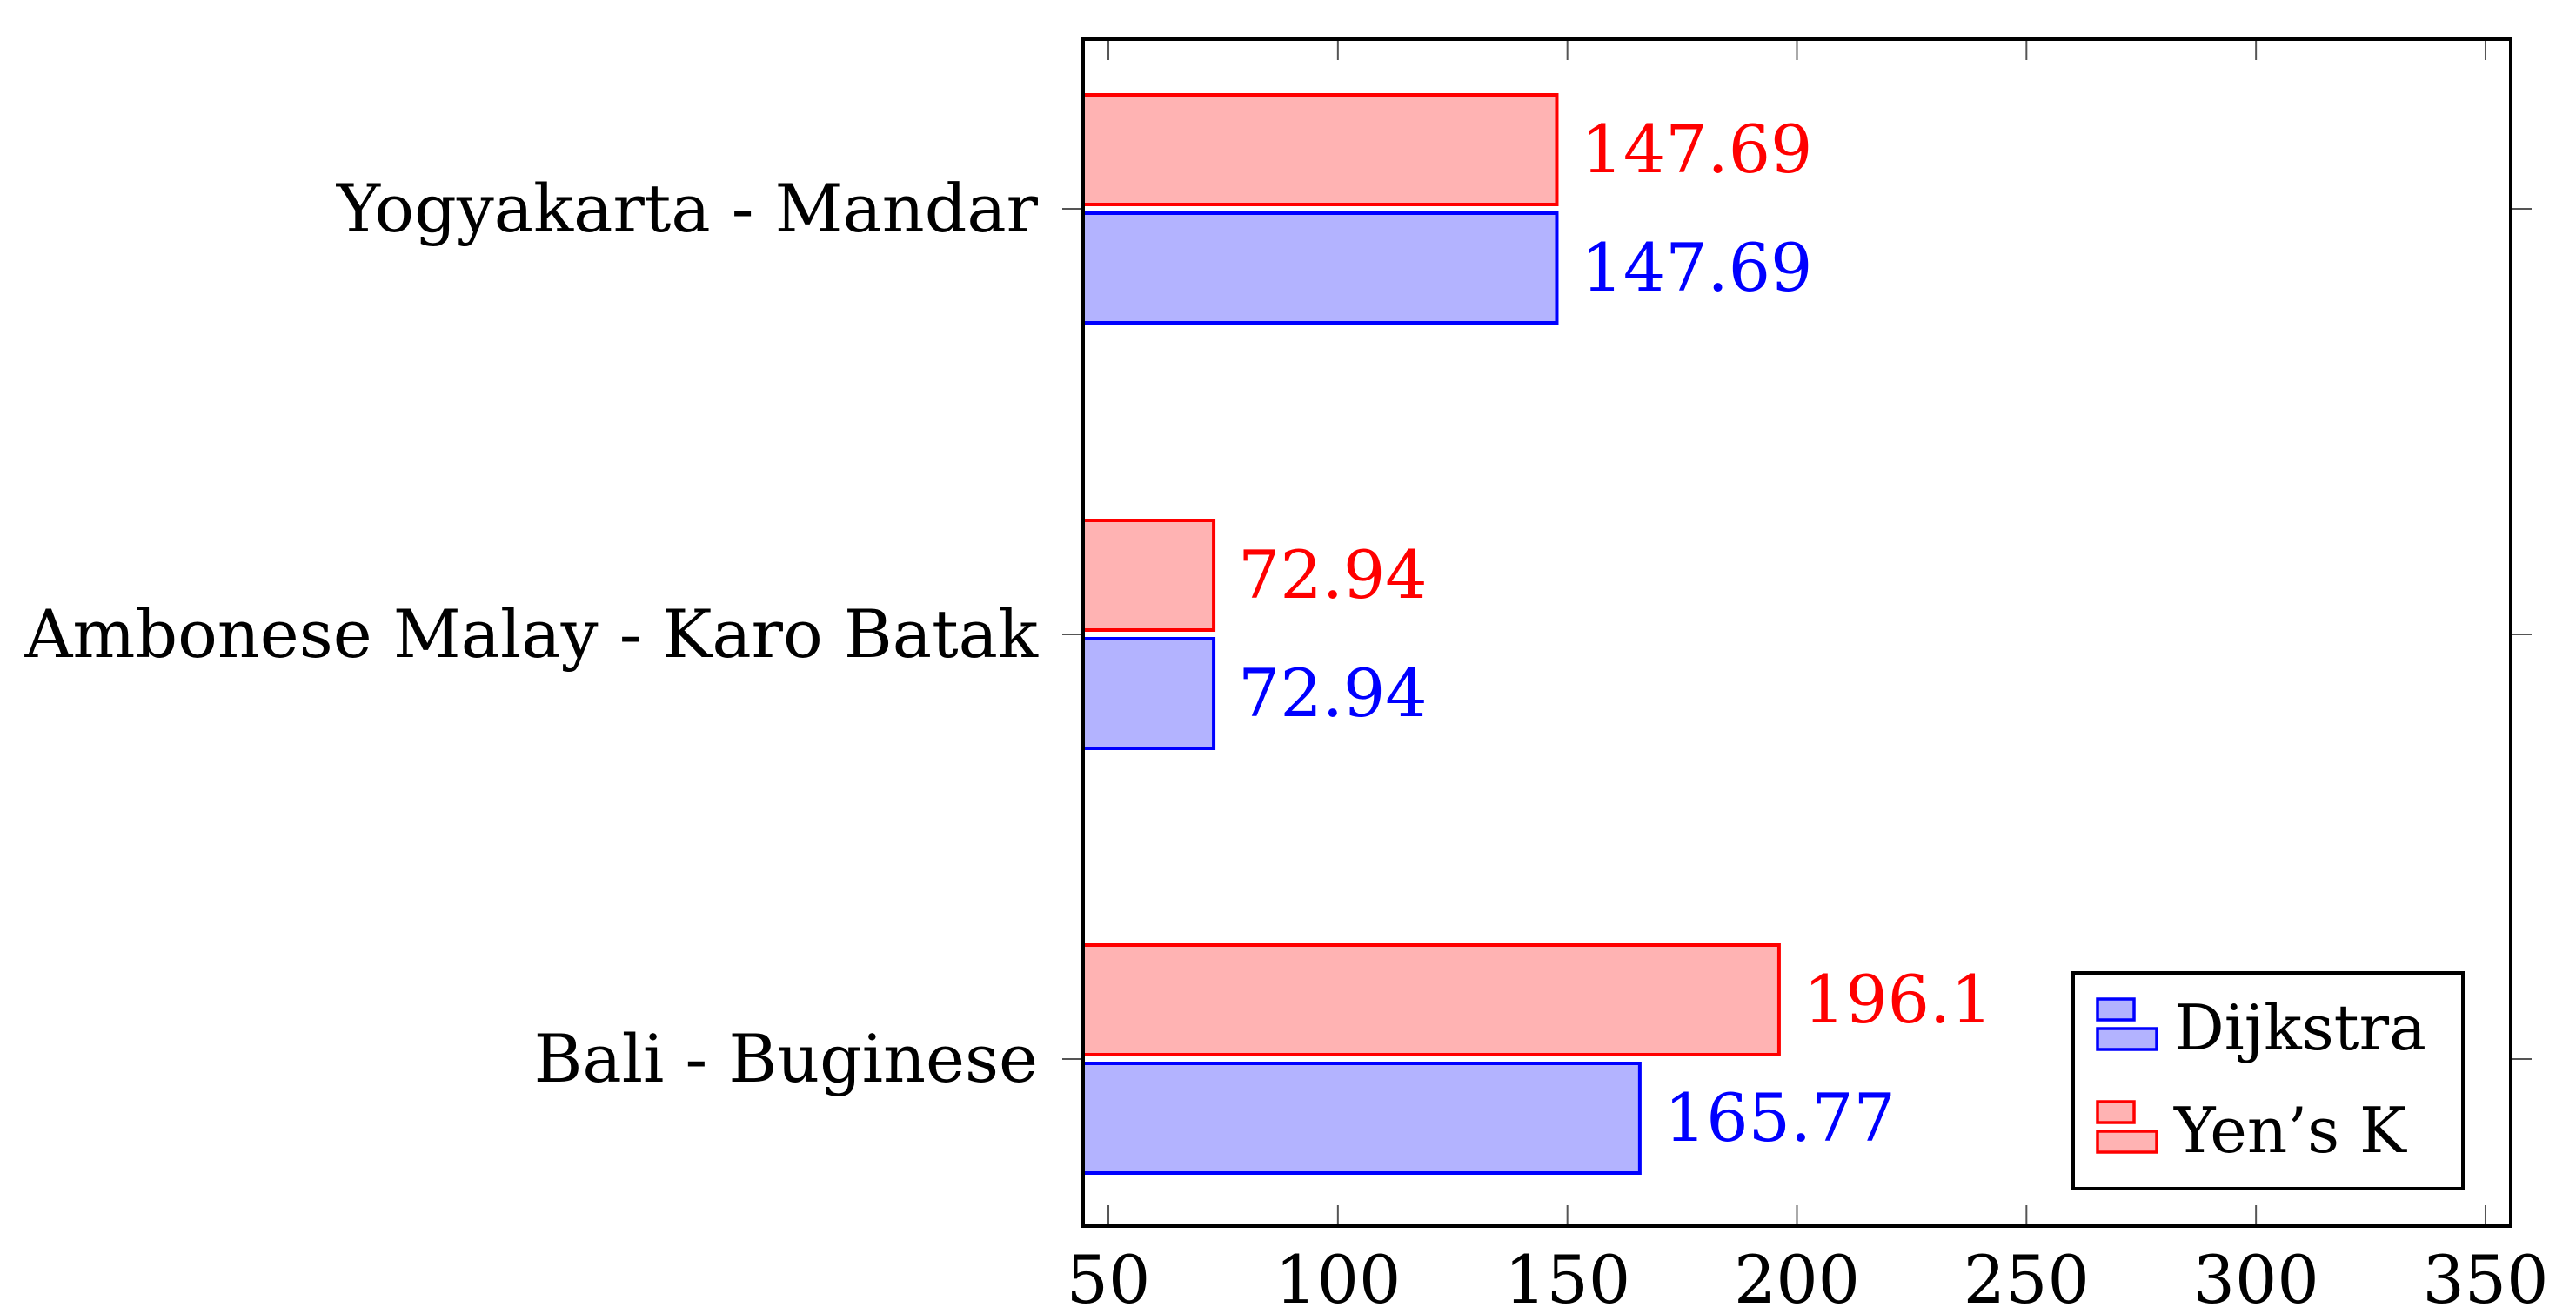  Describe the element at coordinates (1797, 1277) in the screenshot. I see `x-tick-label: 200` at that location.